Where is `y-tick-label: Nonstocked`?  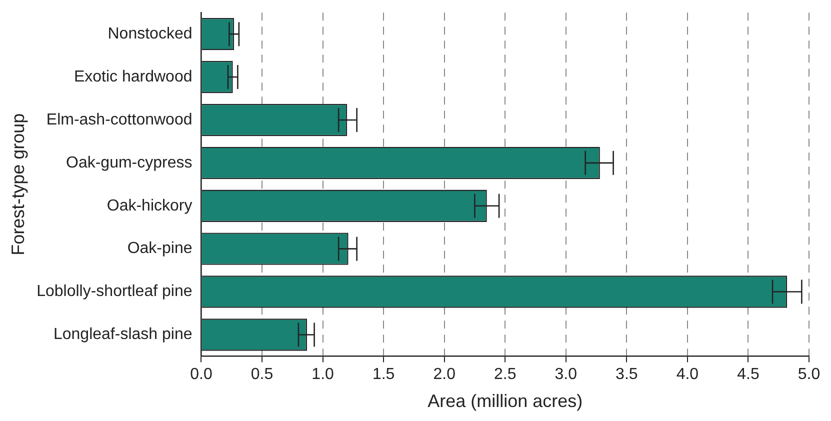
y-tick-label: Nonstocked is located at coordinates (150, 33).